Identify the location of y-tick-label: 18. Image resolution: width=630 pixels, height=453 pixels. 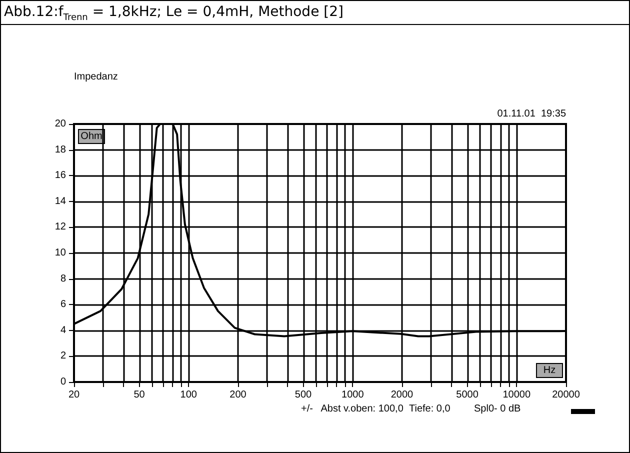
(60, 150).